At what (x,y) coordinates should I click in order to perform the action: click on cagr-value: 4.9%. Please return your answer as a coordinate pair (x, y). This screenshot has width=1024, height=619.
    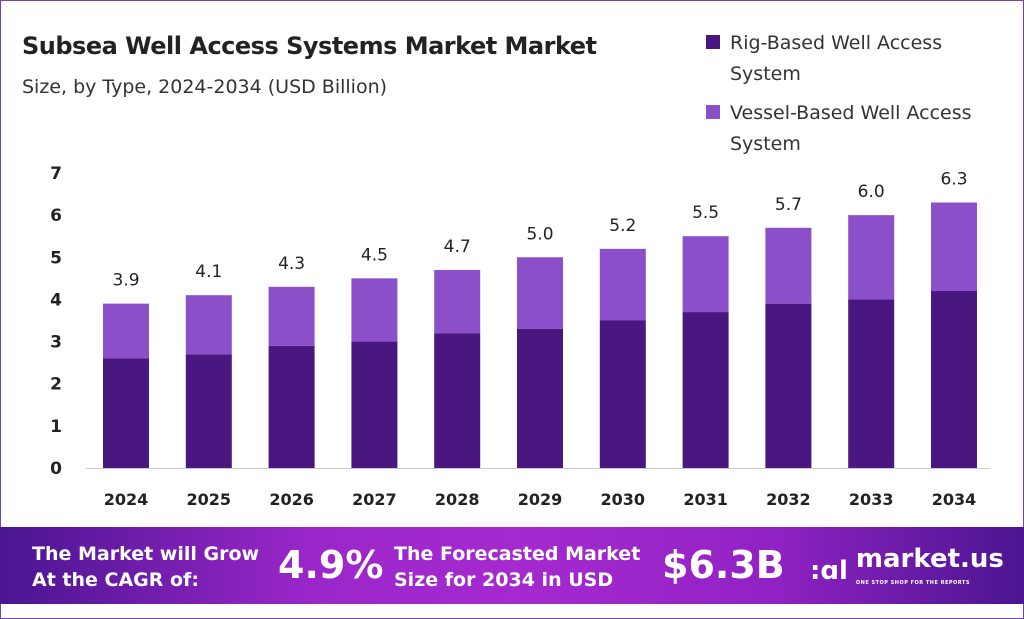
    Looking at the image, I should click on (331, 565).